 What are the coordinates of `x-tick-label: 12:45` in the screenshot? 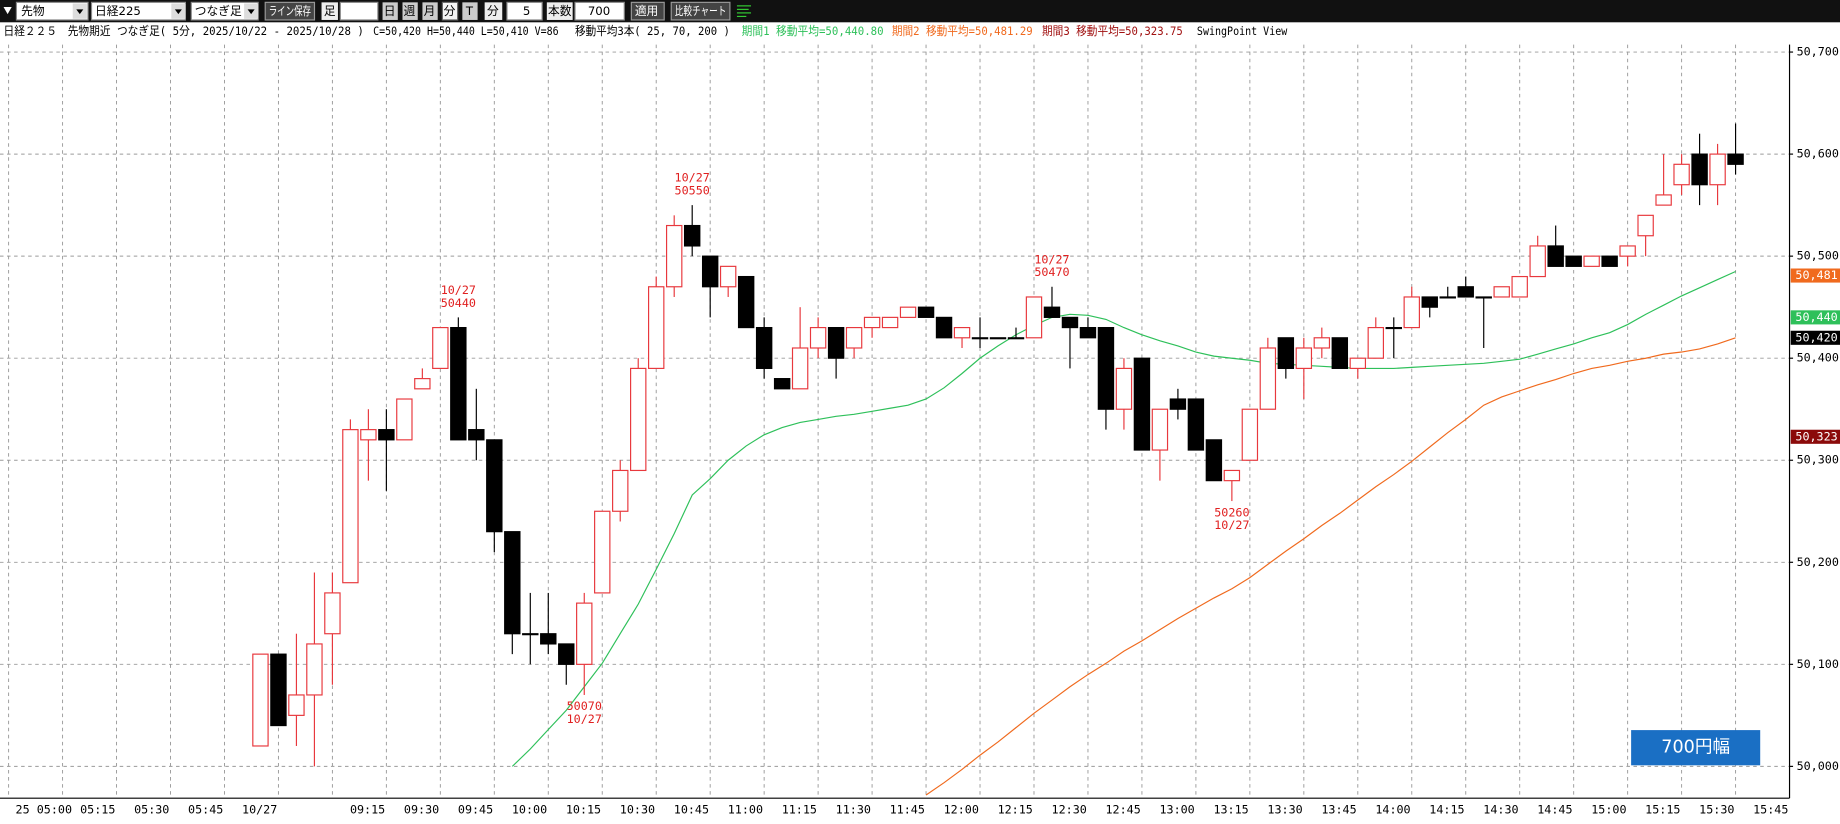 It's located at (1123, 809).